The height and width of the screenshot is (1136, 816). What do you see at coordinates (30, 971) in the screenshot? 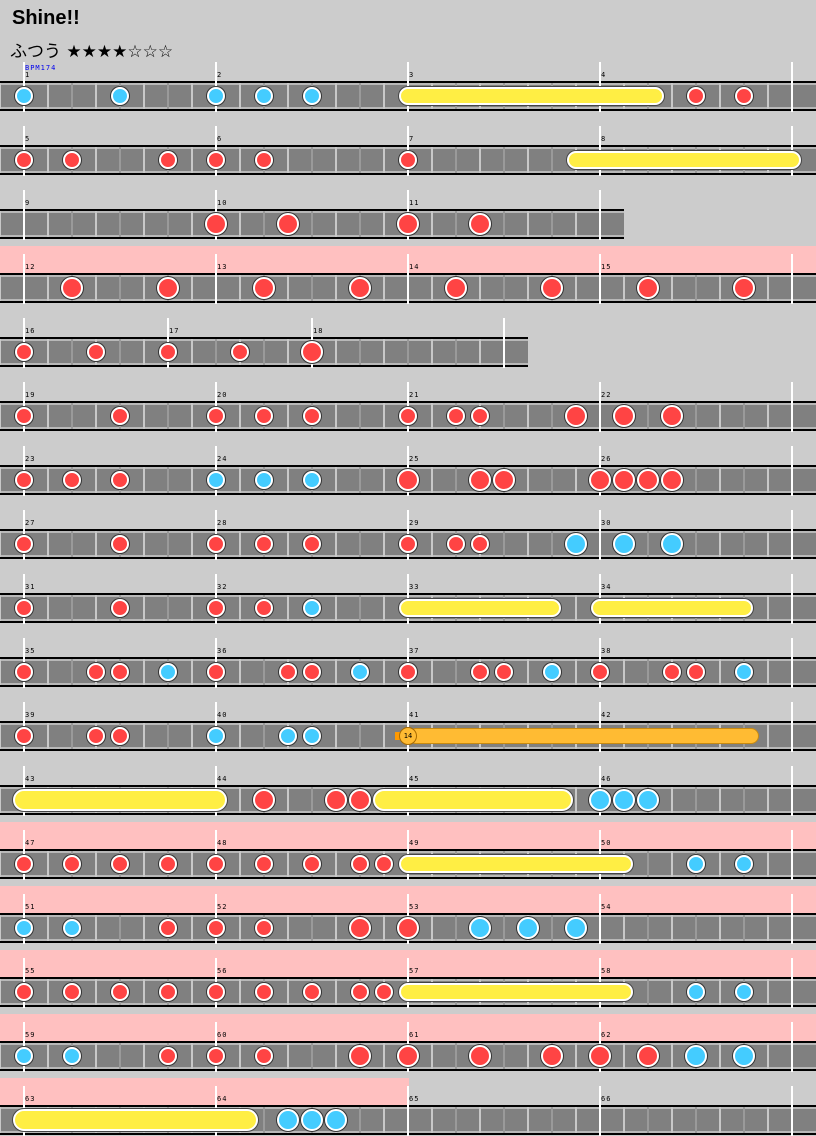
I see `measure-number: 55` at bounding box center [30, 971].